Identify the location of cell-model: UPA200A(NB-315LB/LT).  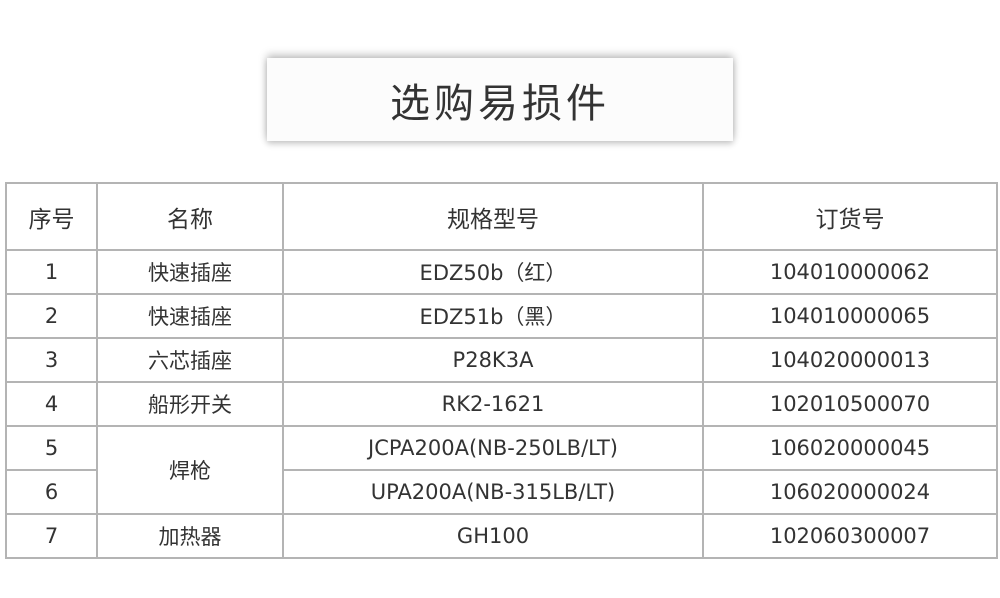
(493, 492).